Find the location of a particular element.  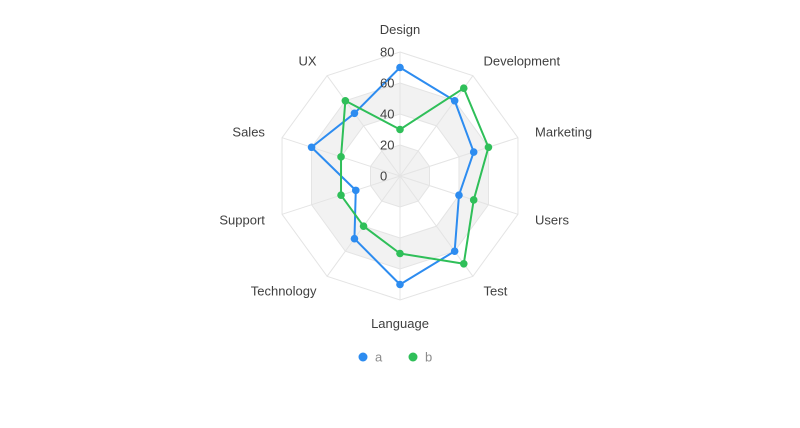

axis-label: Design is located at coordinates (400, 29).